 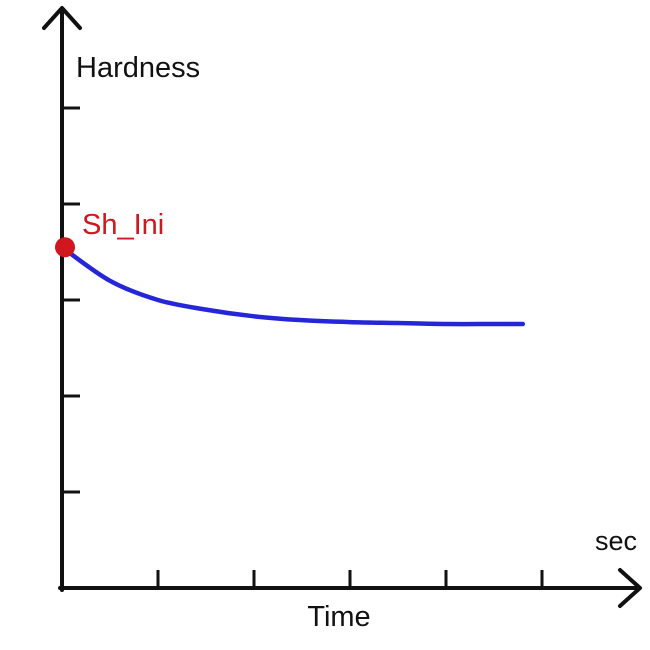 I want to click on y-axis-arrowhead, so click(x=62, y=18).